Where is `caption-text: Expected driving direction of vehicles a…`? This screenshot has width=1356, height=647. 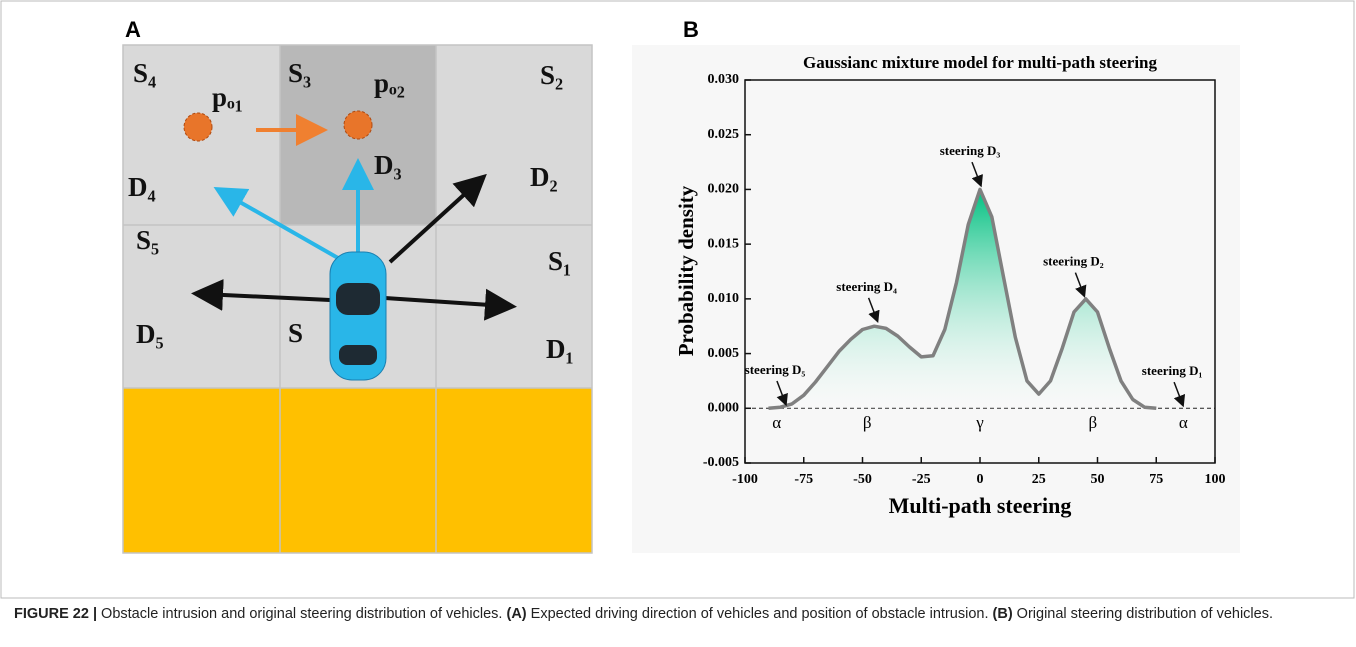
caption-text: Expected driving direction of vehicles a… is located at coordinates (759, 614).